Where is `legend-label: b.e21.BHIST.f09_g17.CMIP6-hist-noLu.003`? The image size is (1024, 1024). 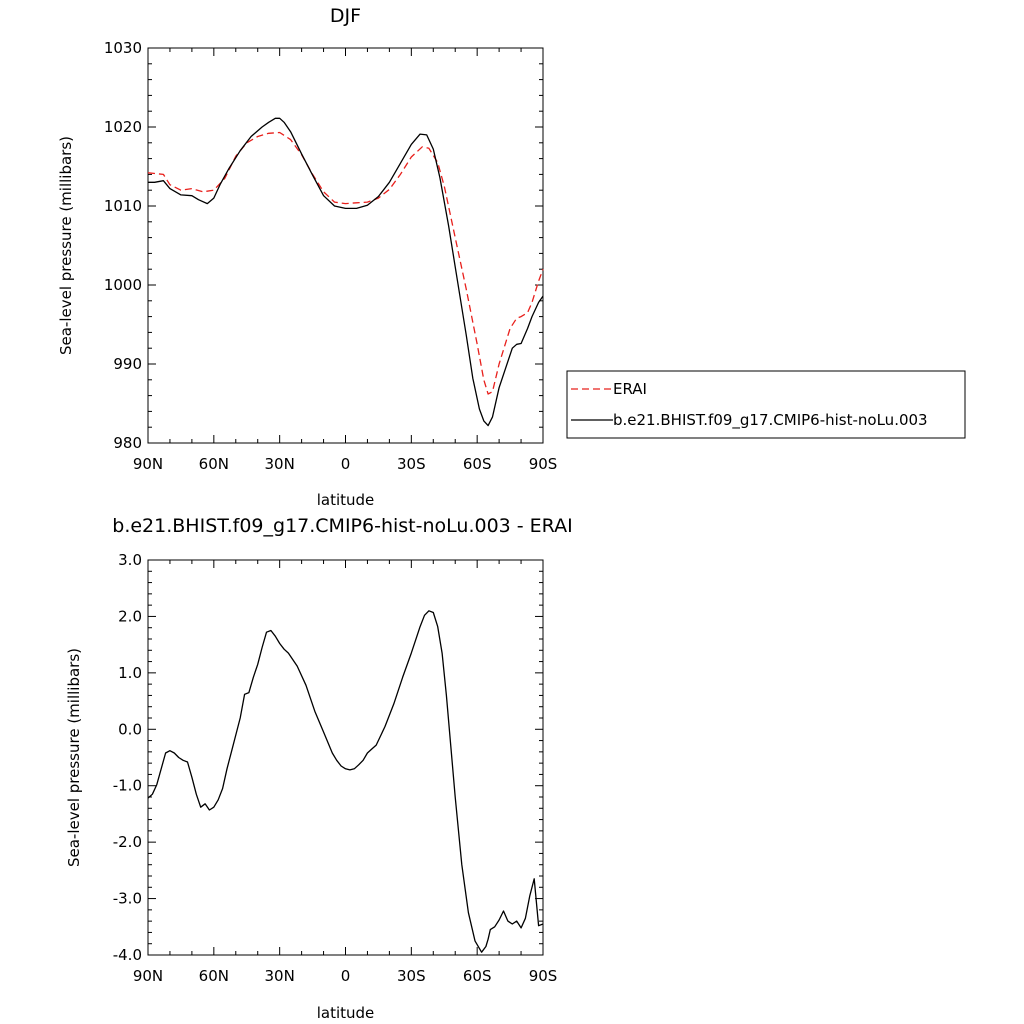 legend-label: b.e21.BHIST.f09_g17.CMIP6-hist-noLu.003 is located at coordinates (770, 420).